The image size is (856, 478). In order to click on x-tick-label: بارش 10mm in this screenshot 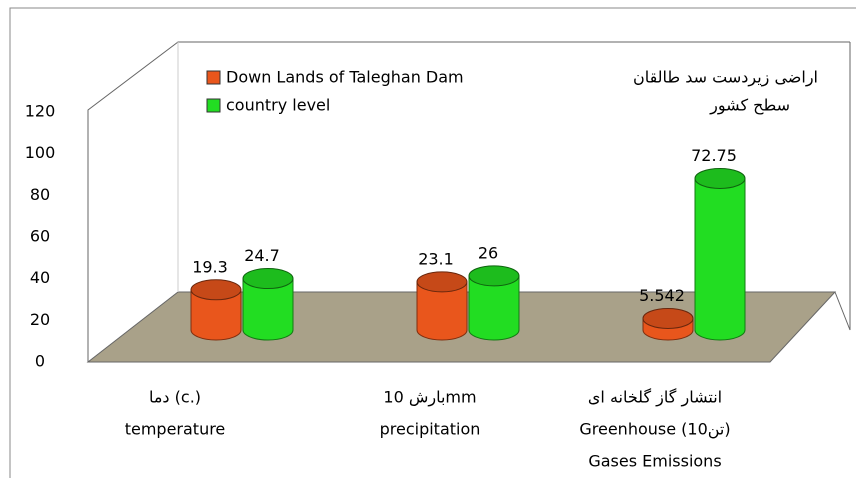, I will do `click(429, 398)`.